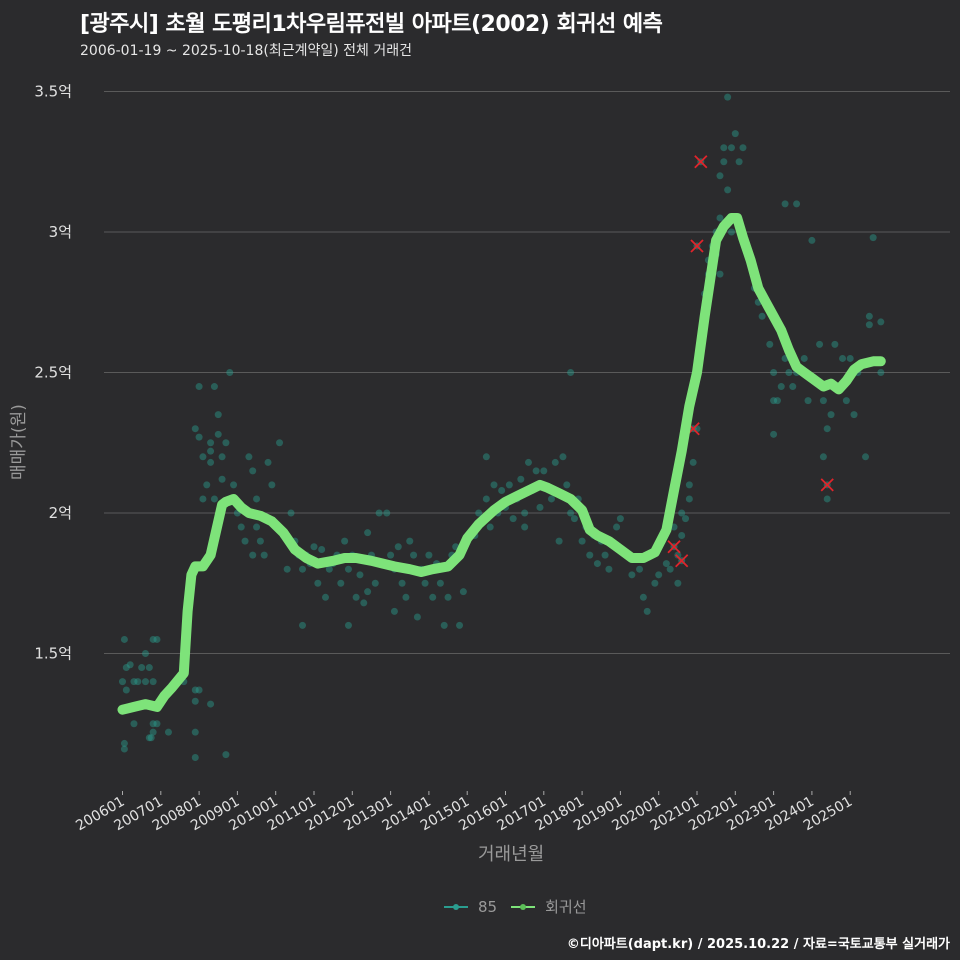 The image size is (960, 960). I want to click on y-tick-label: 1.5억, so click(53, 654).